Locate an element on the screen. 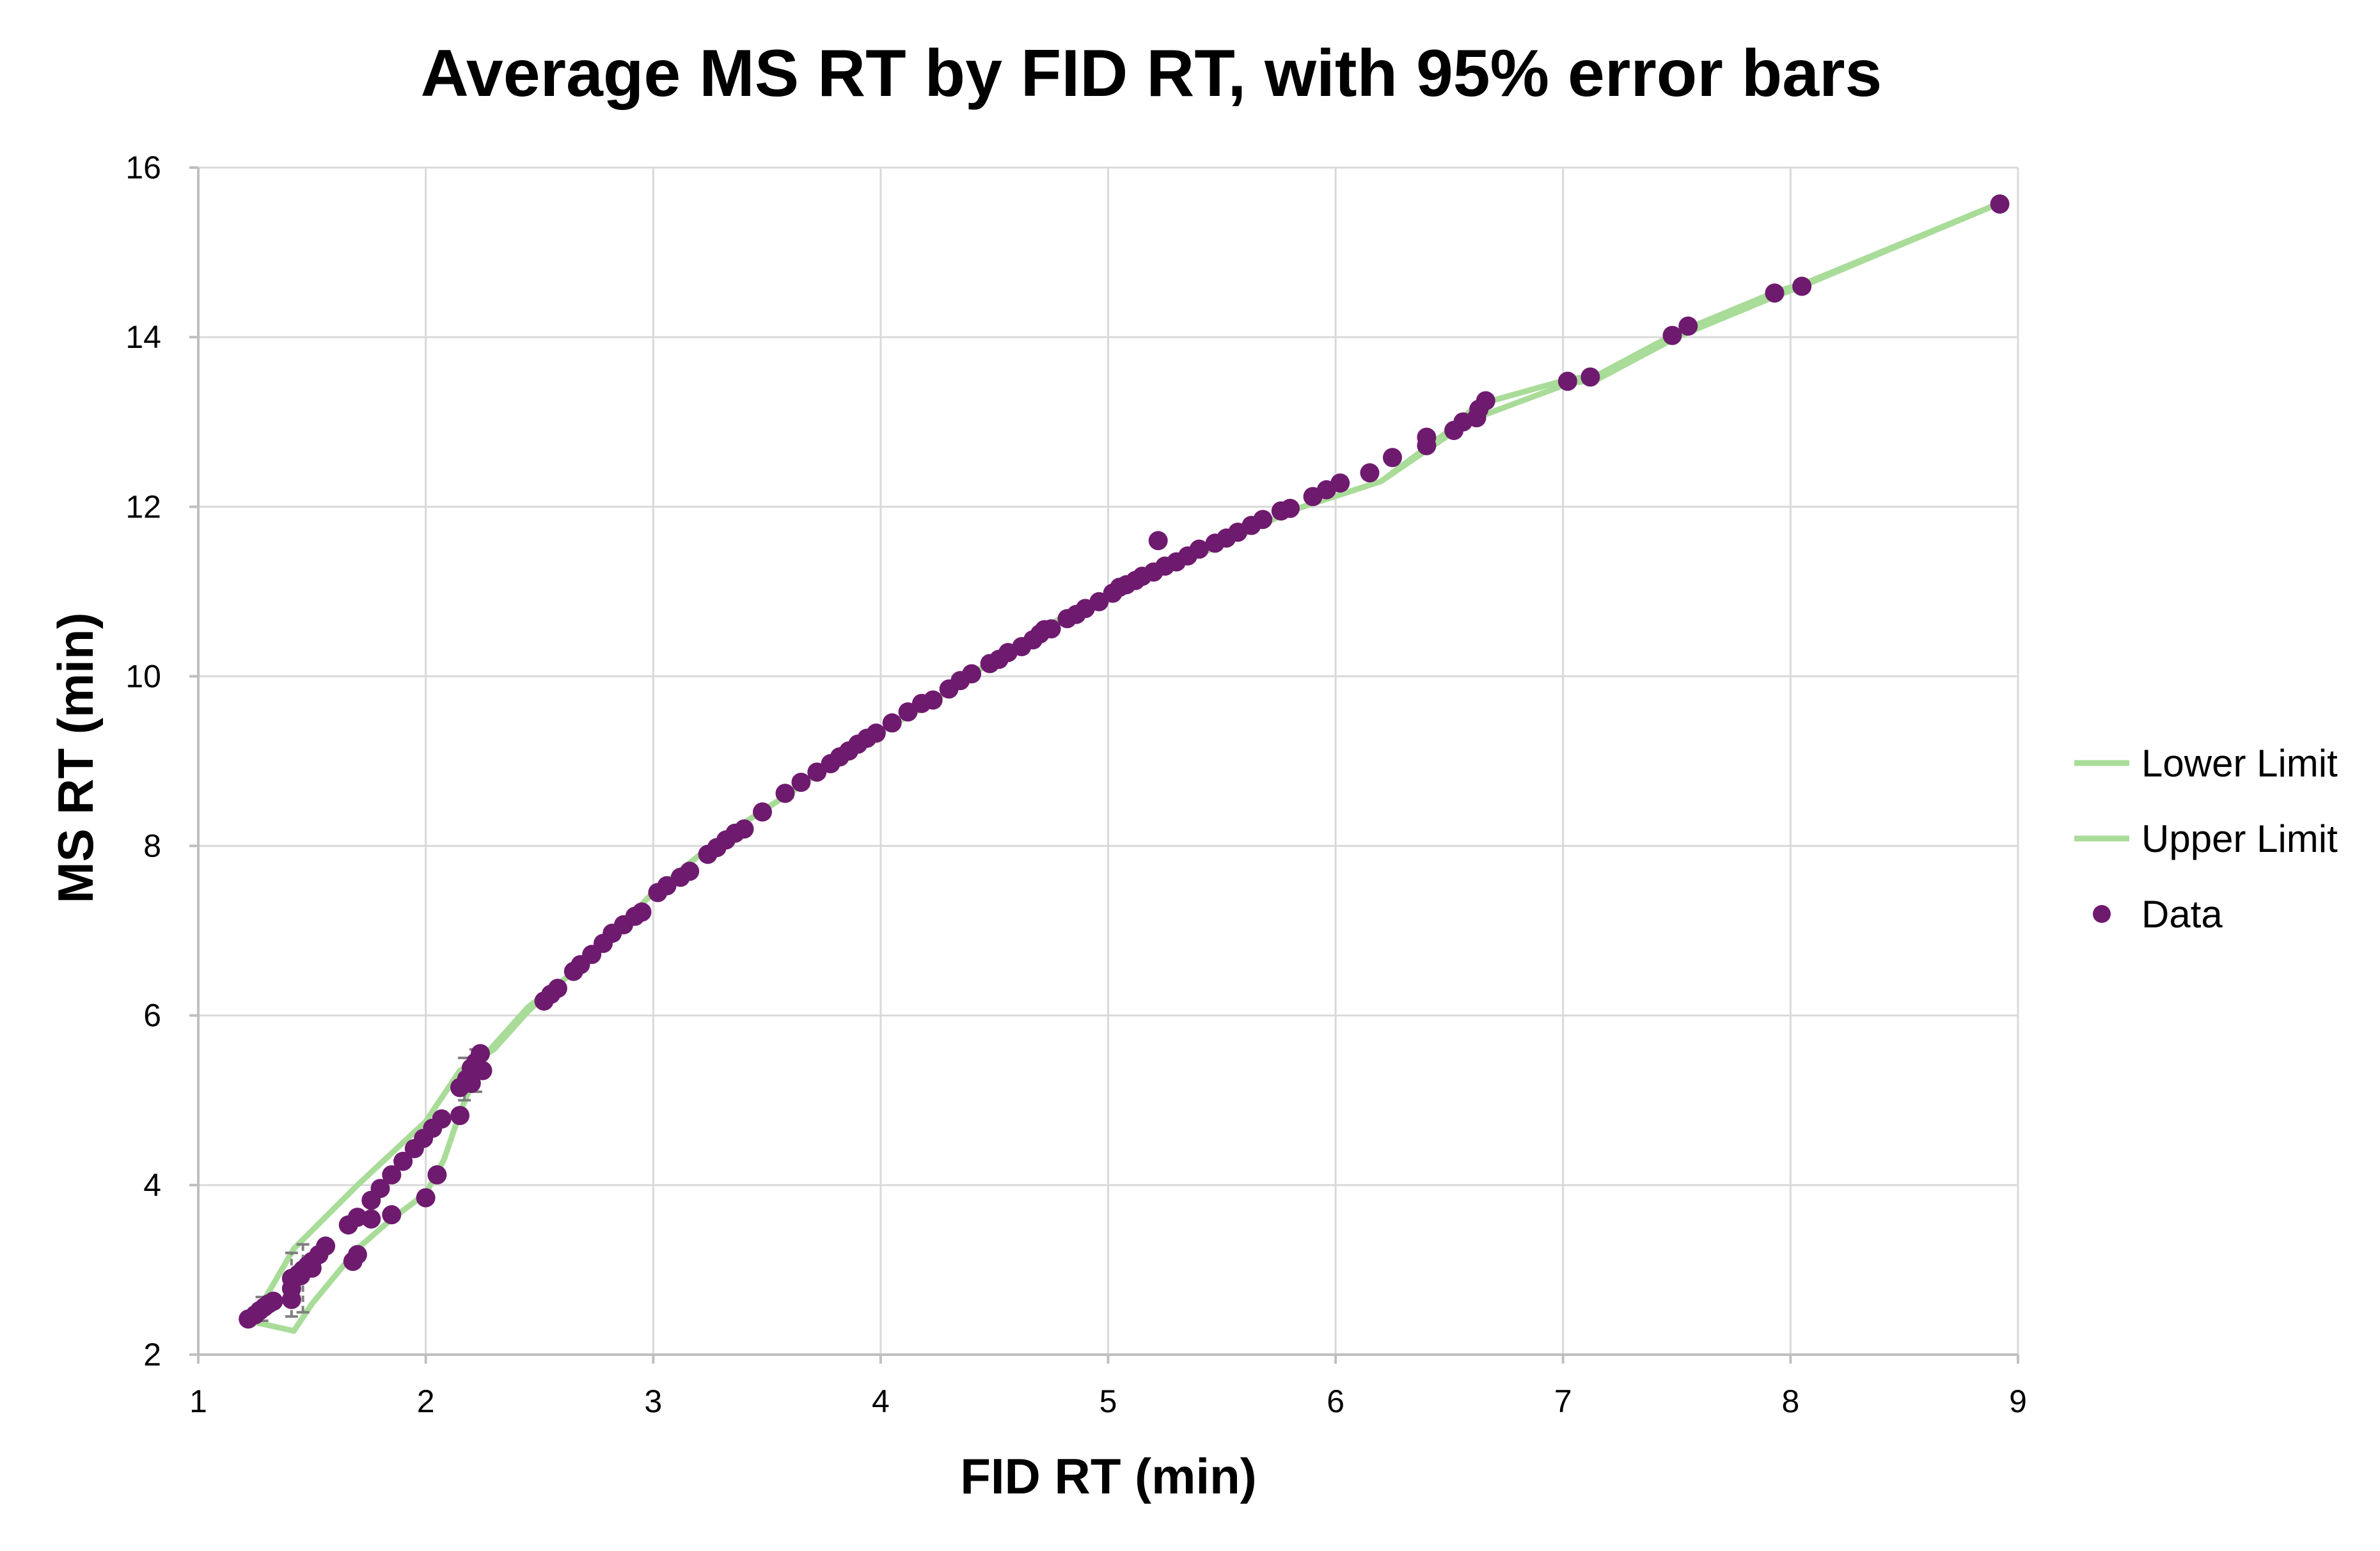  x-axis-title: FID RT (min) is located at coordinates (1108, 1476).